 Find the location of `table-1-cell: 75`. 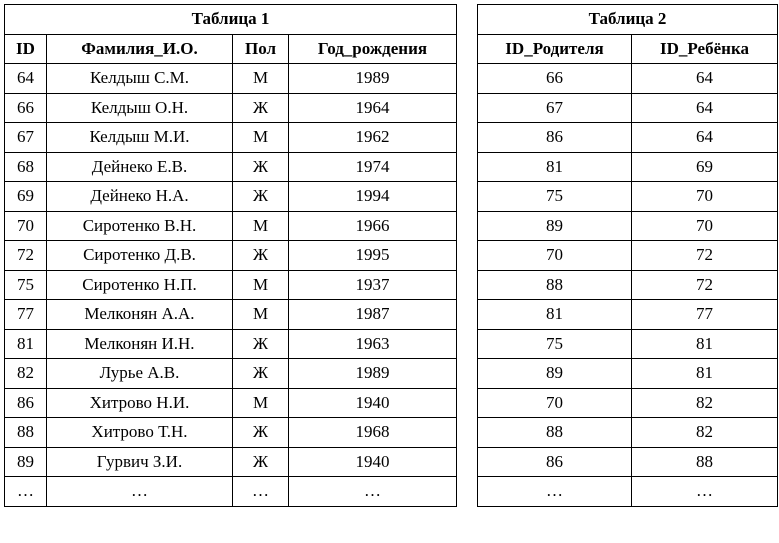

table-1-cell: 75 is located at coordinates (25, 284).